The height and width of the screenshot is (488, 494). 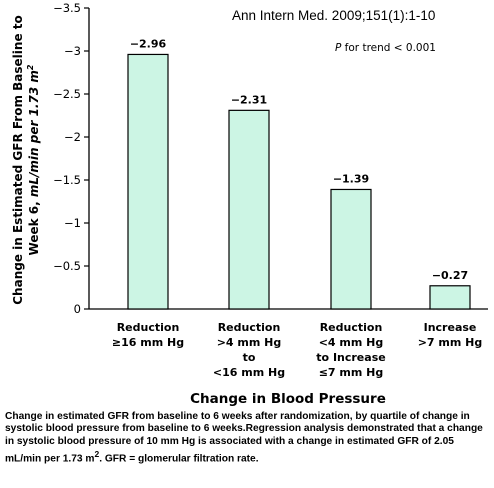 I want to click on y-tick-label: −2.5, so click(x=67, y=94).